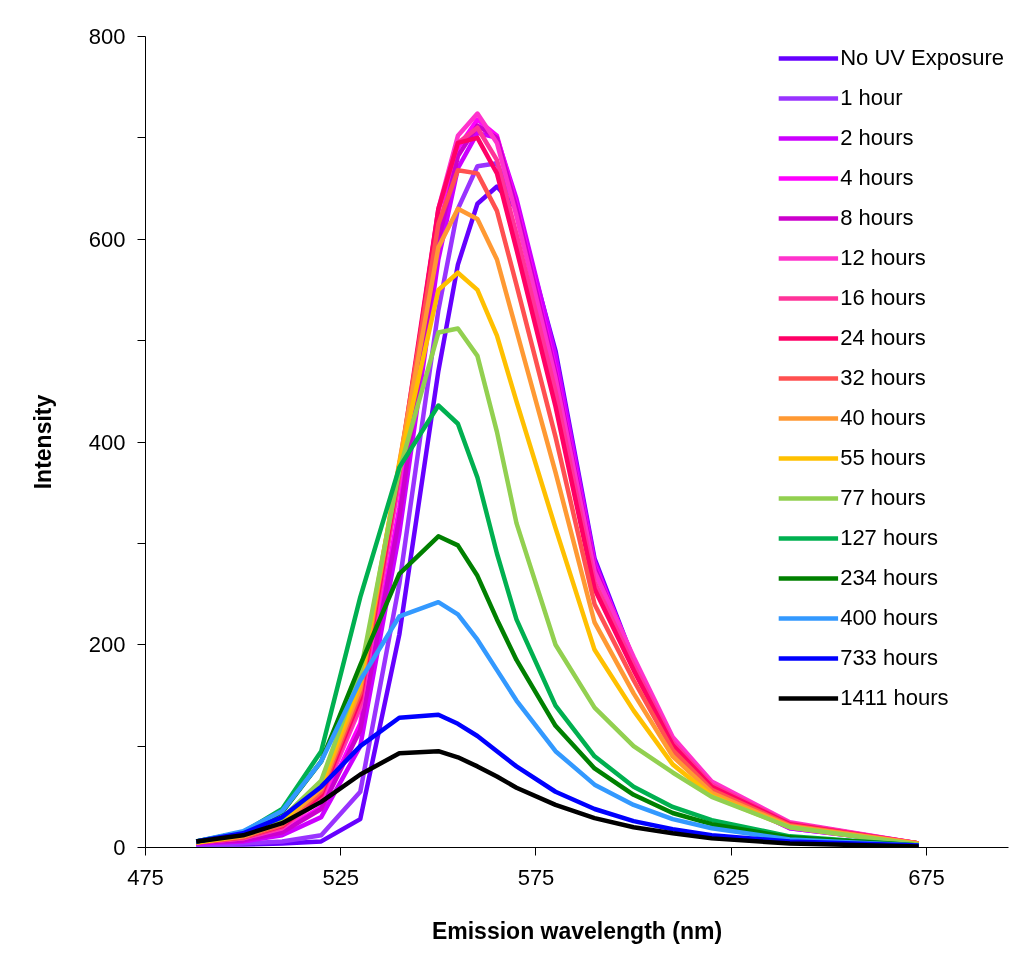  Describe the element at coordinates (107, 442) in the screenshot. I see `y-tick-label: 400` at that location.